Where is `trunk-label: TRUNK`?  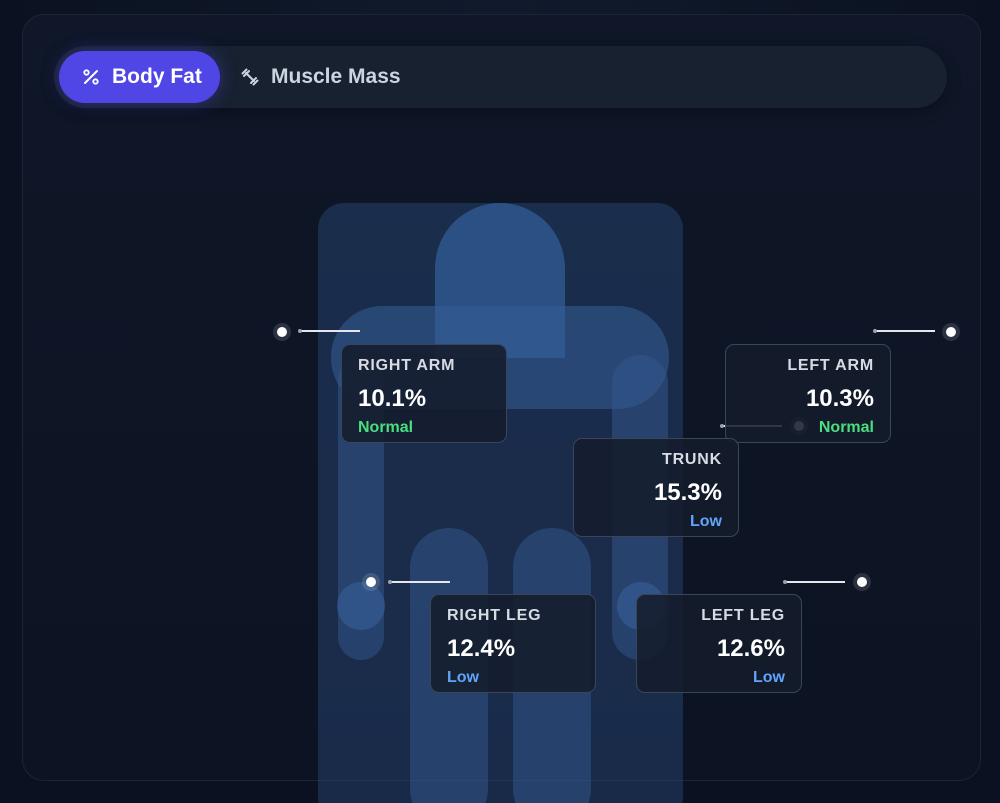 trunk-label: TRUNK is located at coordinates (692, 459).